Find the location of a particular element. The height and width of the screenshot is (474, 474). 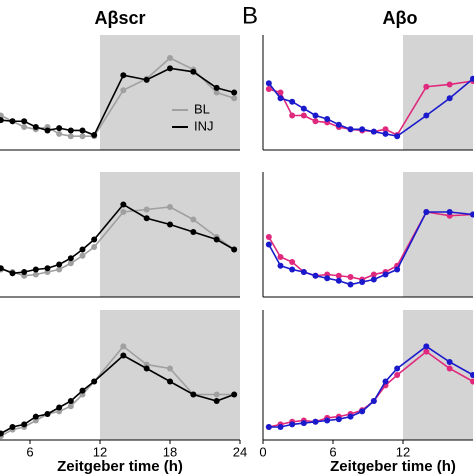

x-axis-label: Zeitgeber time (h) is located at coordinates (120, 466).